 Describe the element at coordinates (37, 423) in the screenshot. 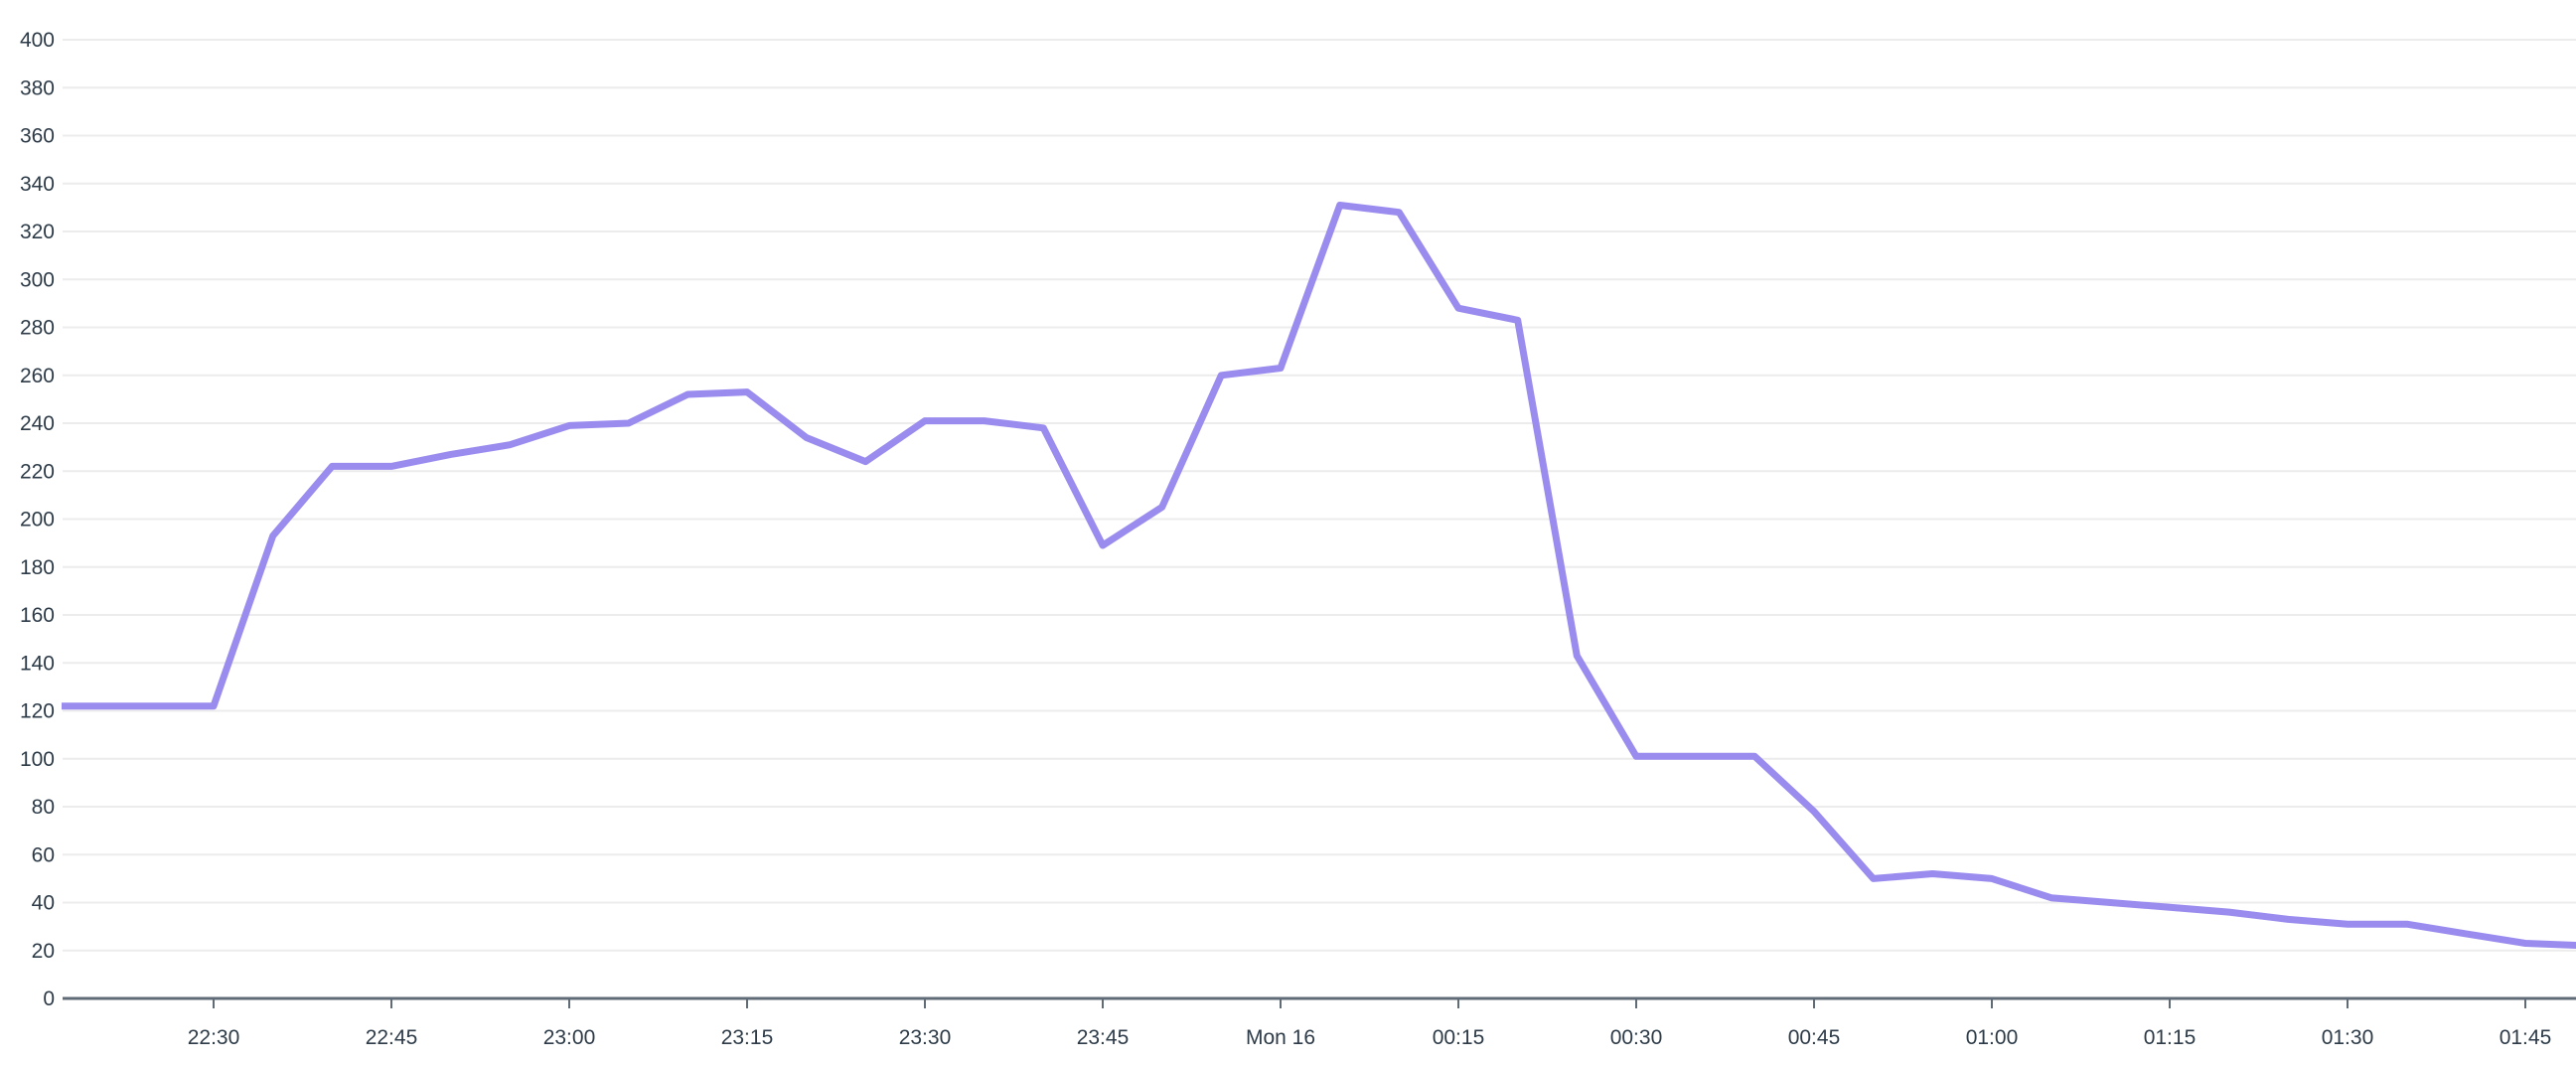

I see `y-tick-label: 240` at that location.